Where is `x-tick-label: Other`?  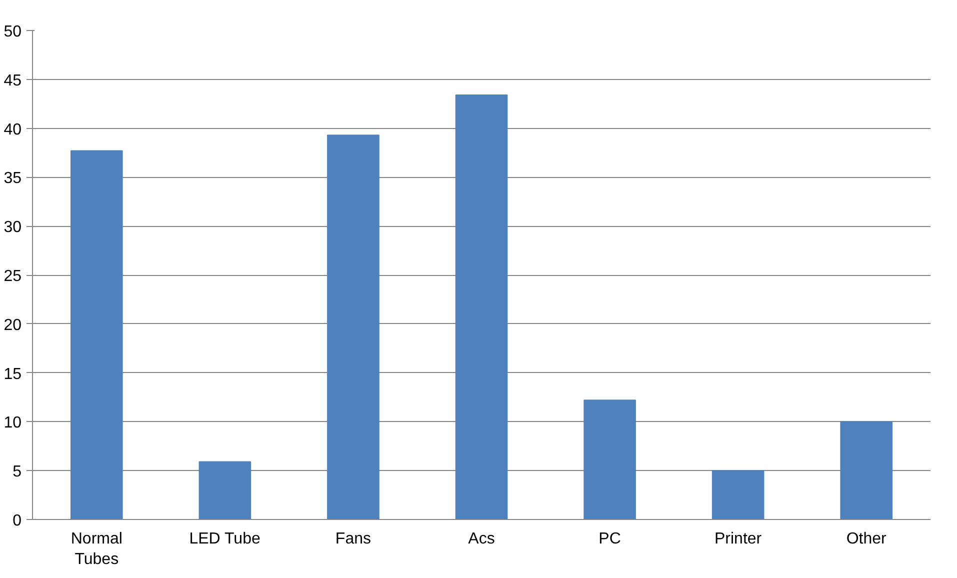 x-tick-label: Other is located at coordinates (867, 539).